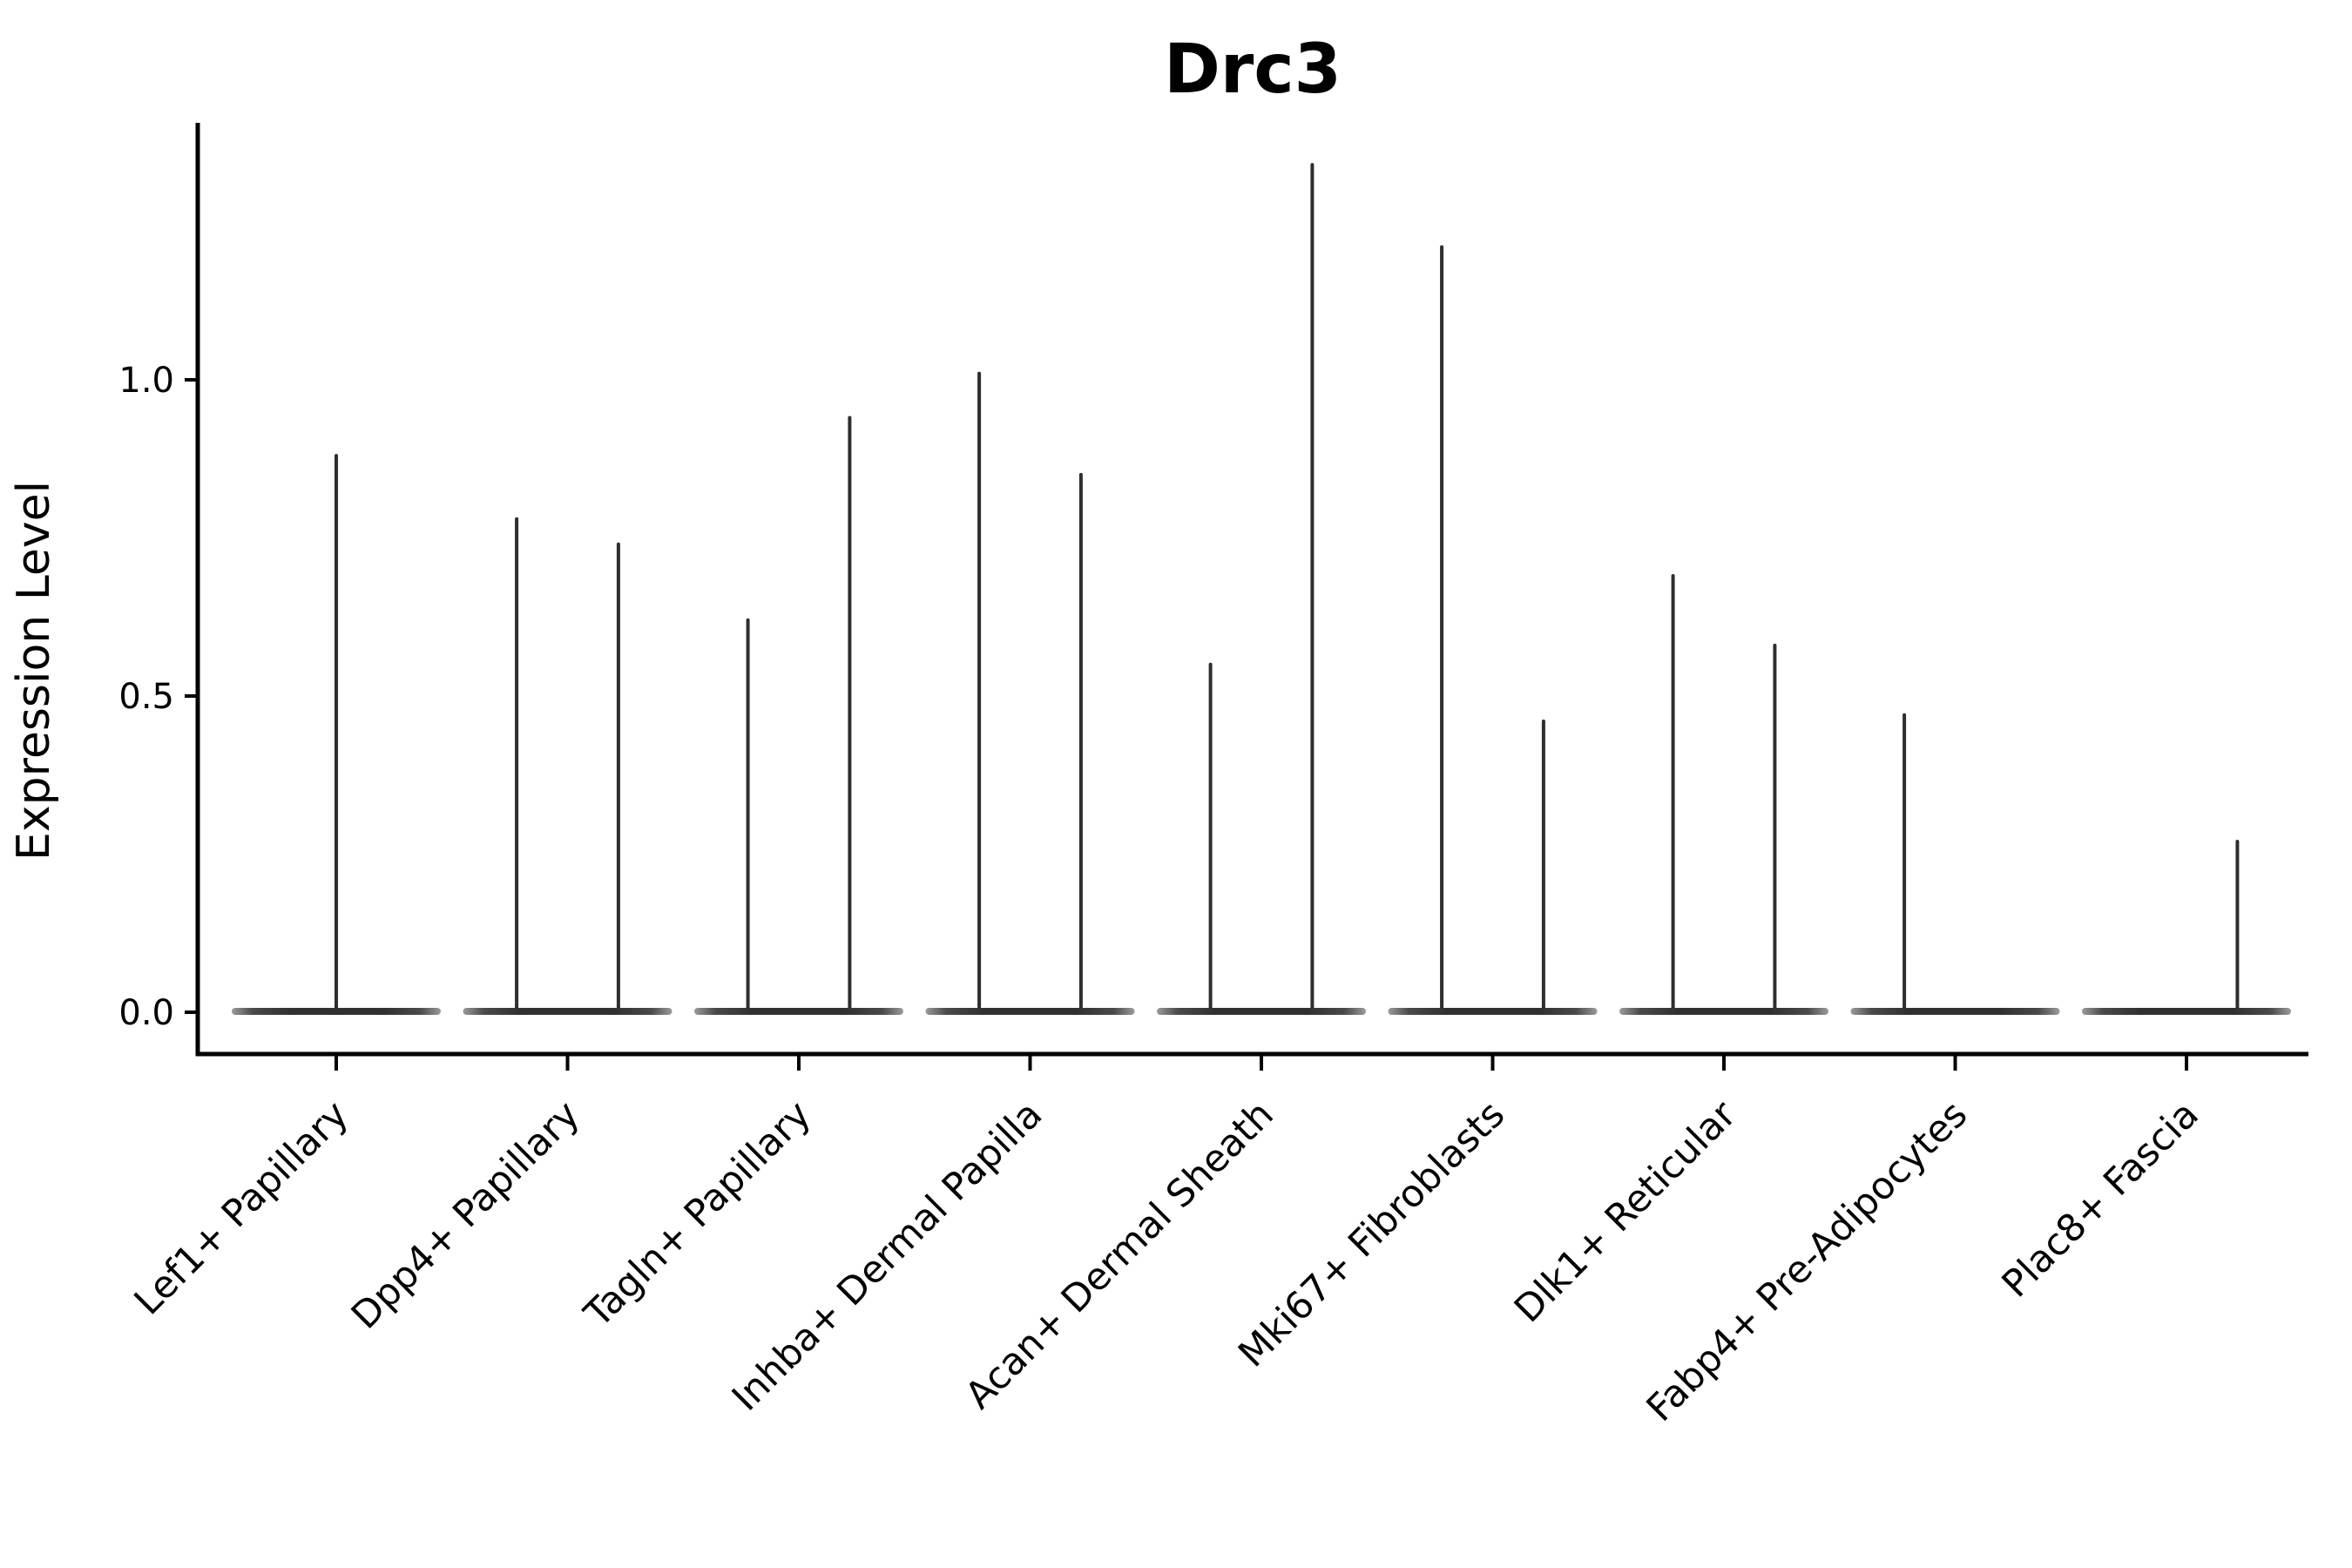  I want to click on y-tick-label: 0.5, so click(146, 697).